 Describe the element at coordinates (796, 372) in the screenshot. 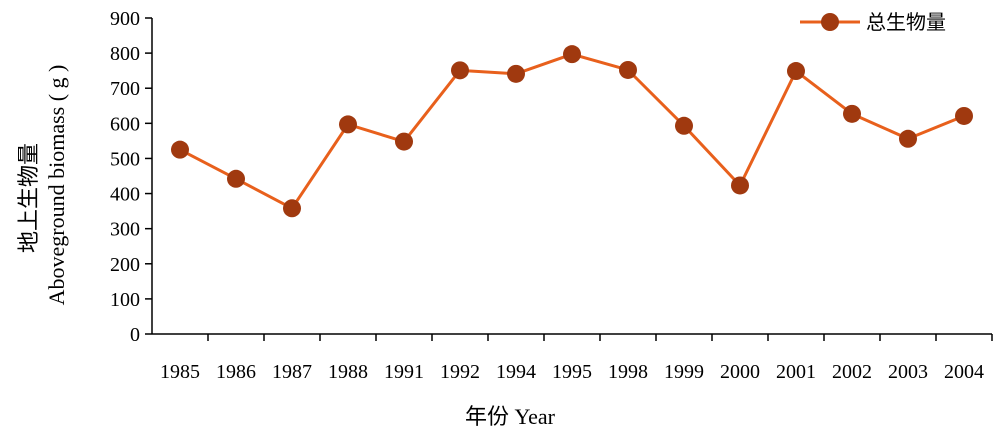

I see `x-tick-label: 2001` at that location.